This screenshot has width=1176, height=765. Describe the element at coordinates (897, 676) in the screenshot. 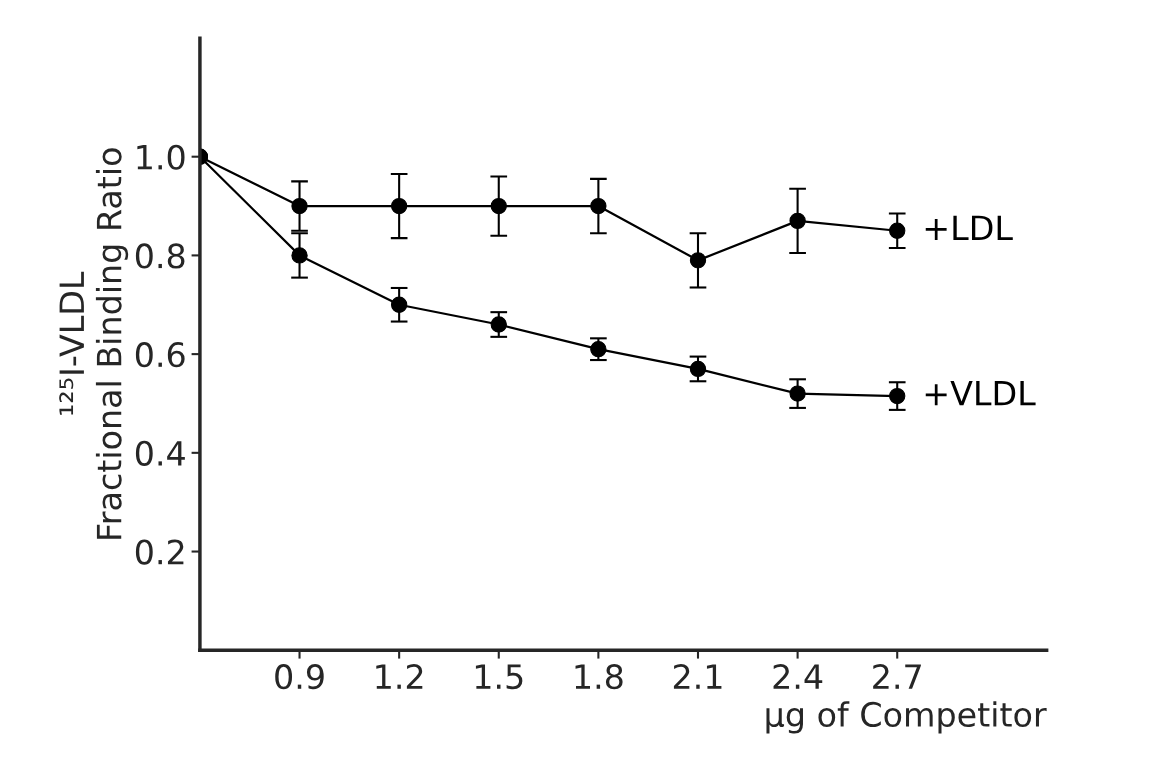

I see `x-tick-label: 2.7` at that location.